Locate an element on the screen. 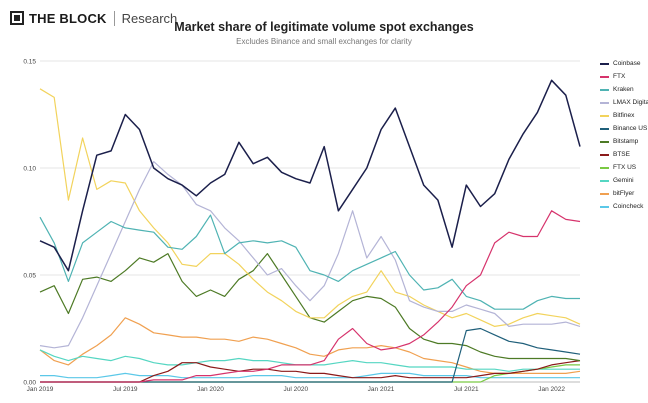 This screenshot has width=648, height=403. brand-divider is located at coordinates (114, 18).